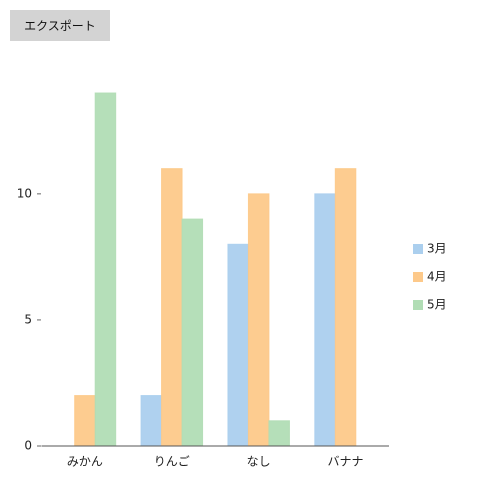 This screenshot has height=496, width=484. What do you see at coordinates (60, 25) in the screenshot?
I see `export-button: エクスポート` at bounding box center [60, 25].